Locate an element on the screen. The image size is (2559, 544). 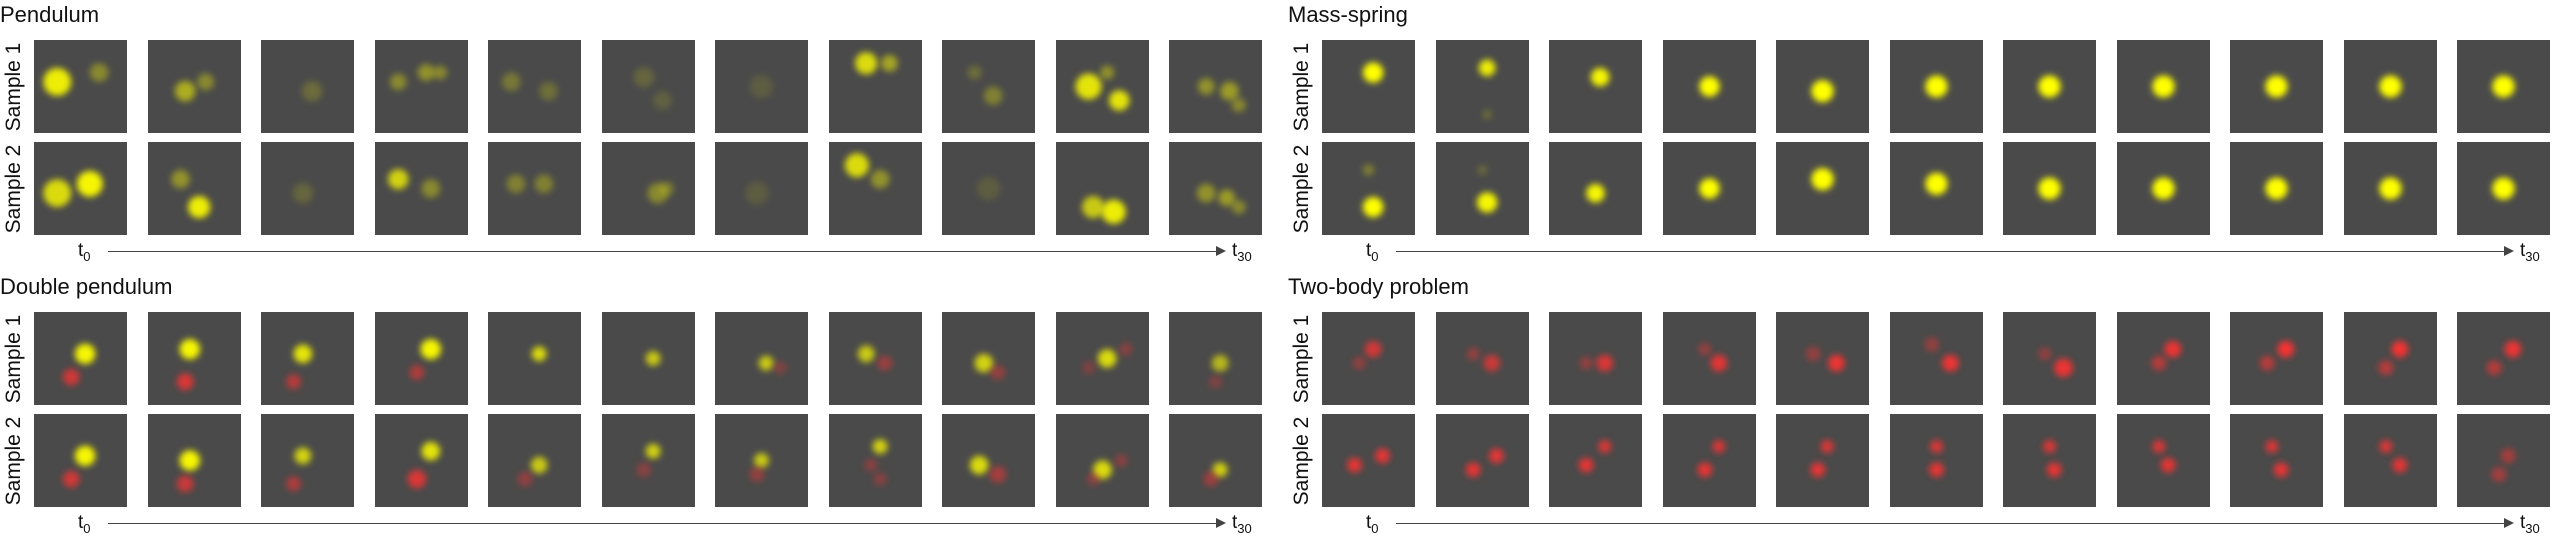
panel-title: Pendulum is located at coordinates (50, 14).